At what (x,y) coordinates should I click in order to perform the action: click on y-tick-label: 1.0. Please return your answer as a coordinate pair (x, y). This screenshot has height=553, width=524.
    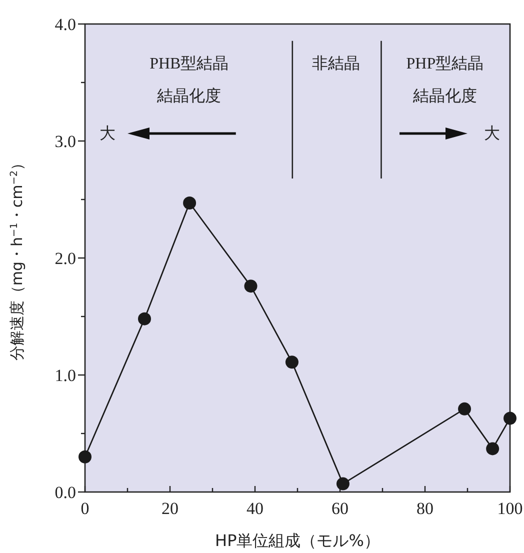
    Looking at the image, I should click on (65, 375).